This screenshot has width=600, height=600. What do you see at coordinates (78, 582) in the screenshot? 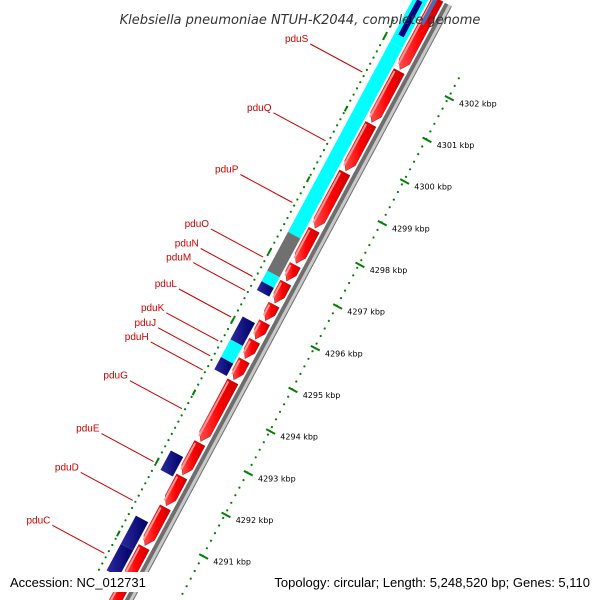
I see `accession-text: Accession: NC_012731` at bounding box center [78, 582].